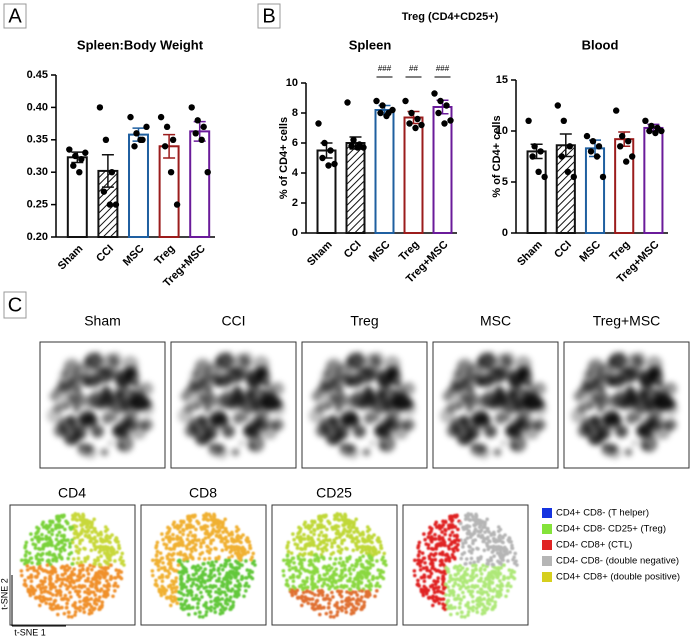  Describe the element at coordinates (233, 321) in the screenshot. I see `sample-title: CCI` at that location.